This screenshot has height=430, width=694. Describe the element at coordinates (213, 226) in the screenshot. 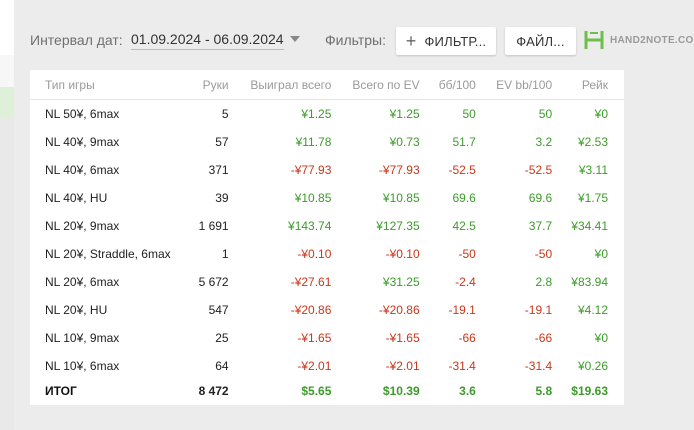

I see `cell-hands: 1 691` at that location.